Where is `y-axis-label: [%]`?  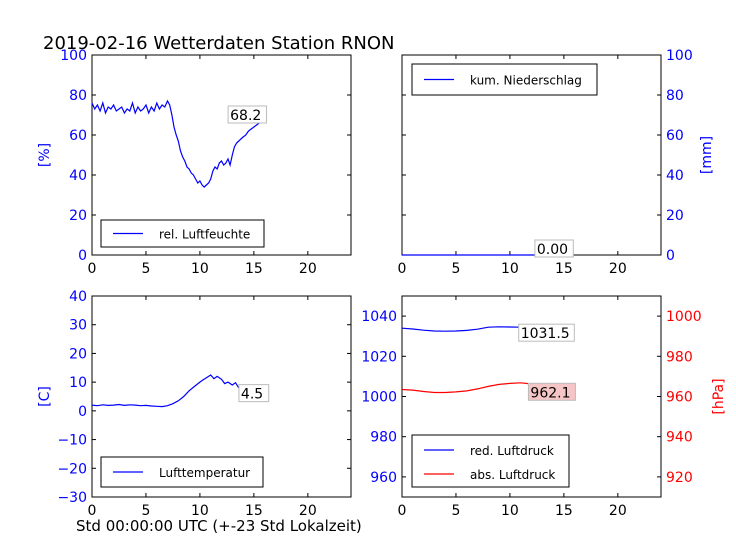
y-axis-label: [%] is located at coordinates (45, 155).